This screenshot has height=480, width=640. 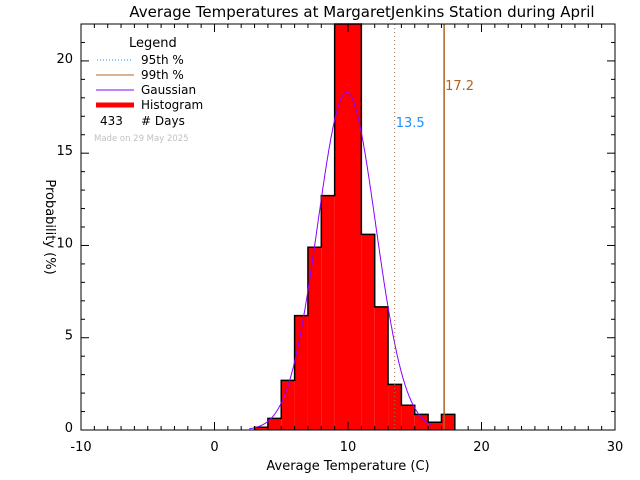 What do you see at coordinates (615, 447) in the screenshot?
I see `x-tick-label: 30` at bounding box center [615, 447].